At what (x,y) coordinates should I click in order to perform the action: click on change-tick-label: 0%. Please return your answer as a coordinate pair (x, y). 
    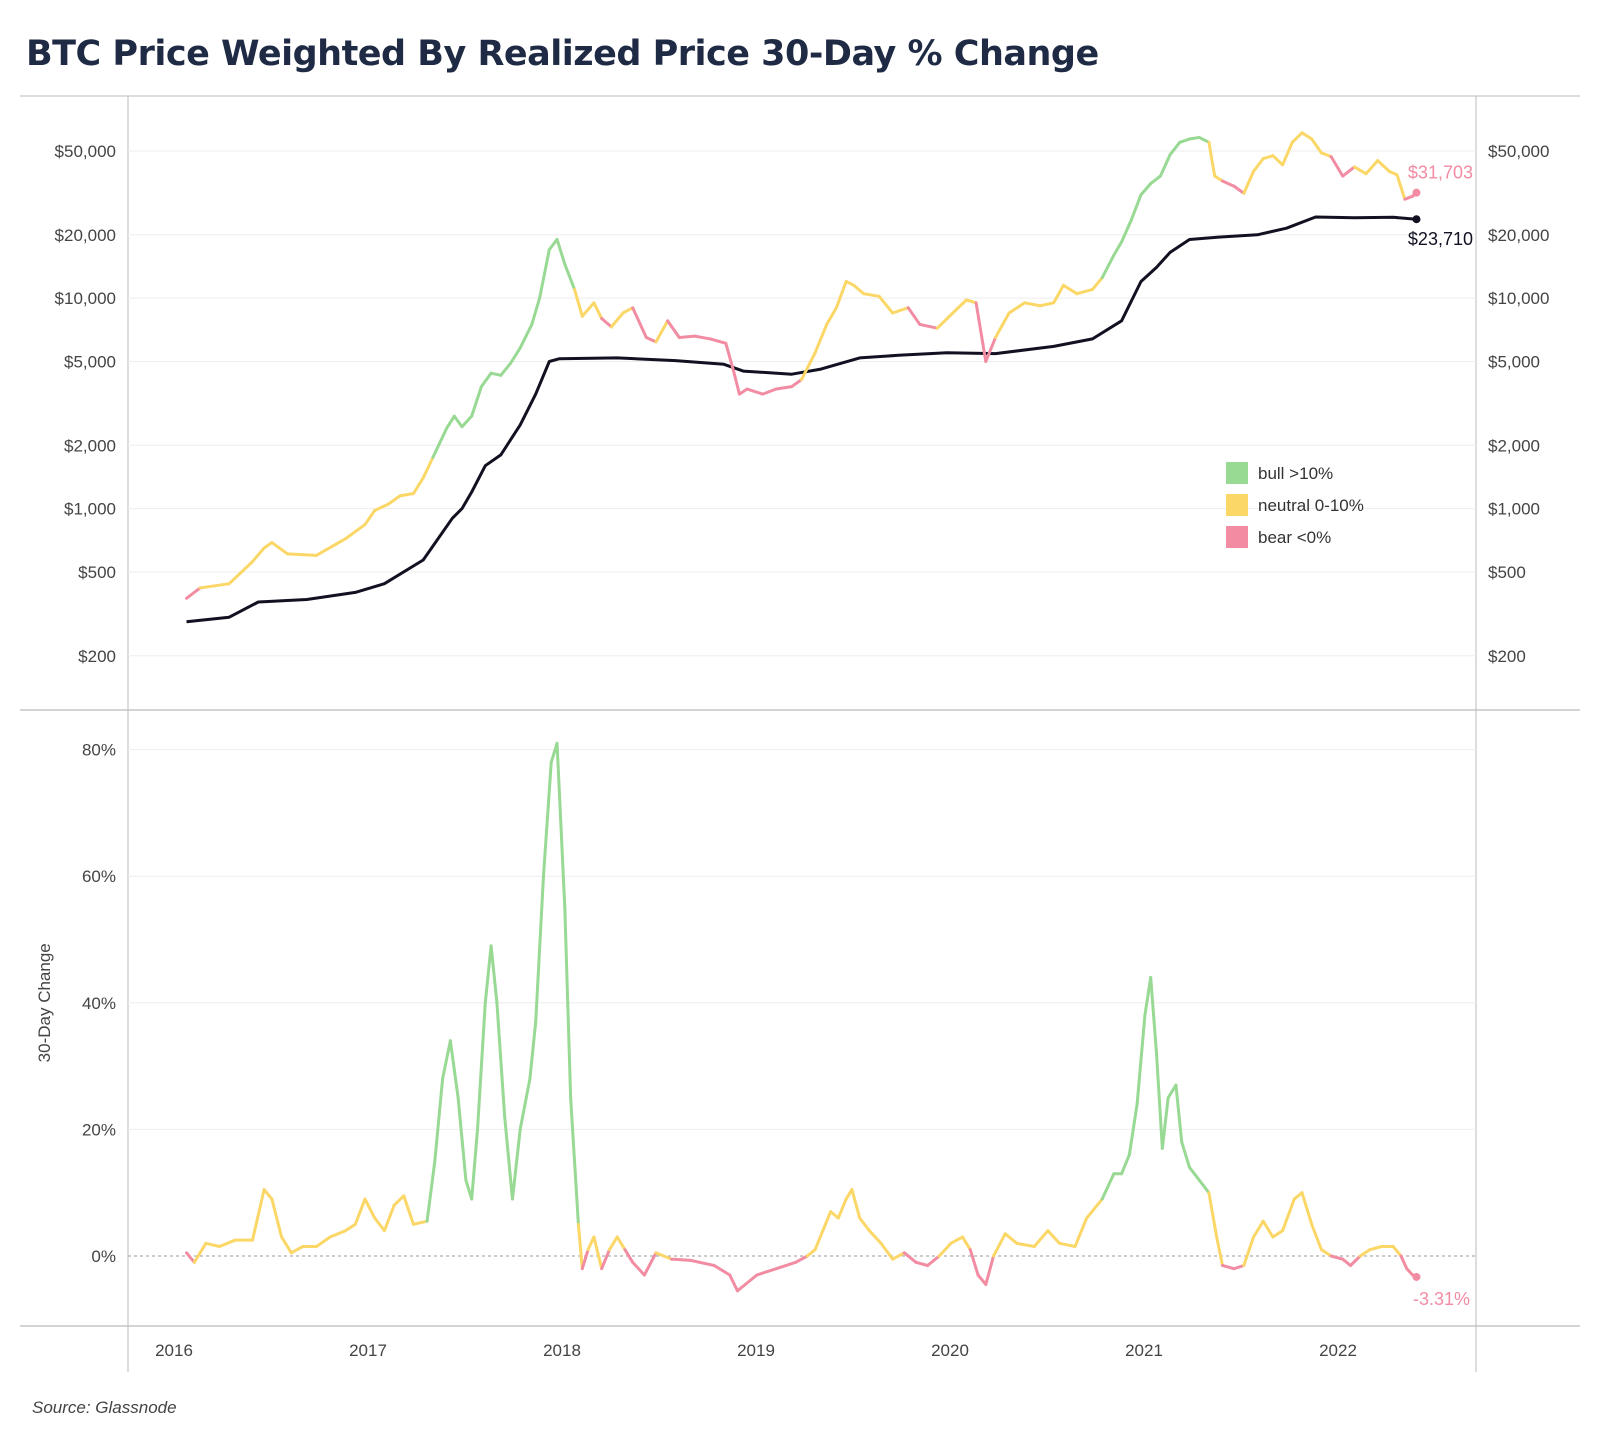
    Looking at the image, I should click on (103, 1256).